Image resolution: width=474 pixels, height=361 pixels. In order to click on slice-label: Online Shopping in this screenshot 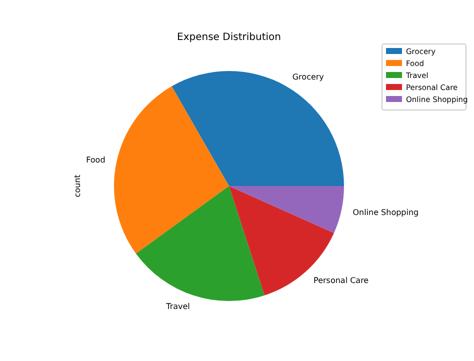, I will do `click(385, 213)`.